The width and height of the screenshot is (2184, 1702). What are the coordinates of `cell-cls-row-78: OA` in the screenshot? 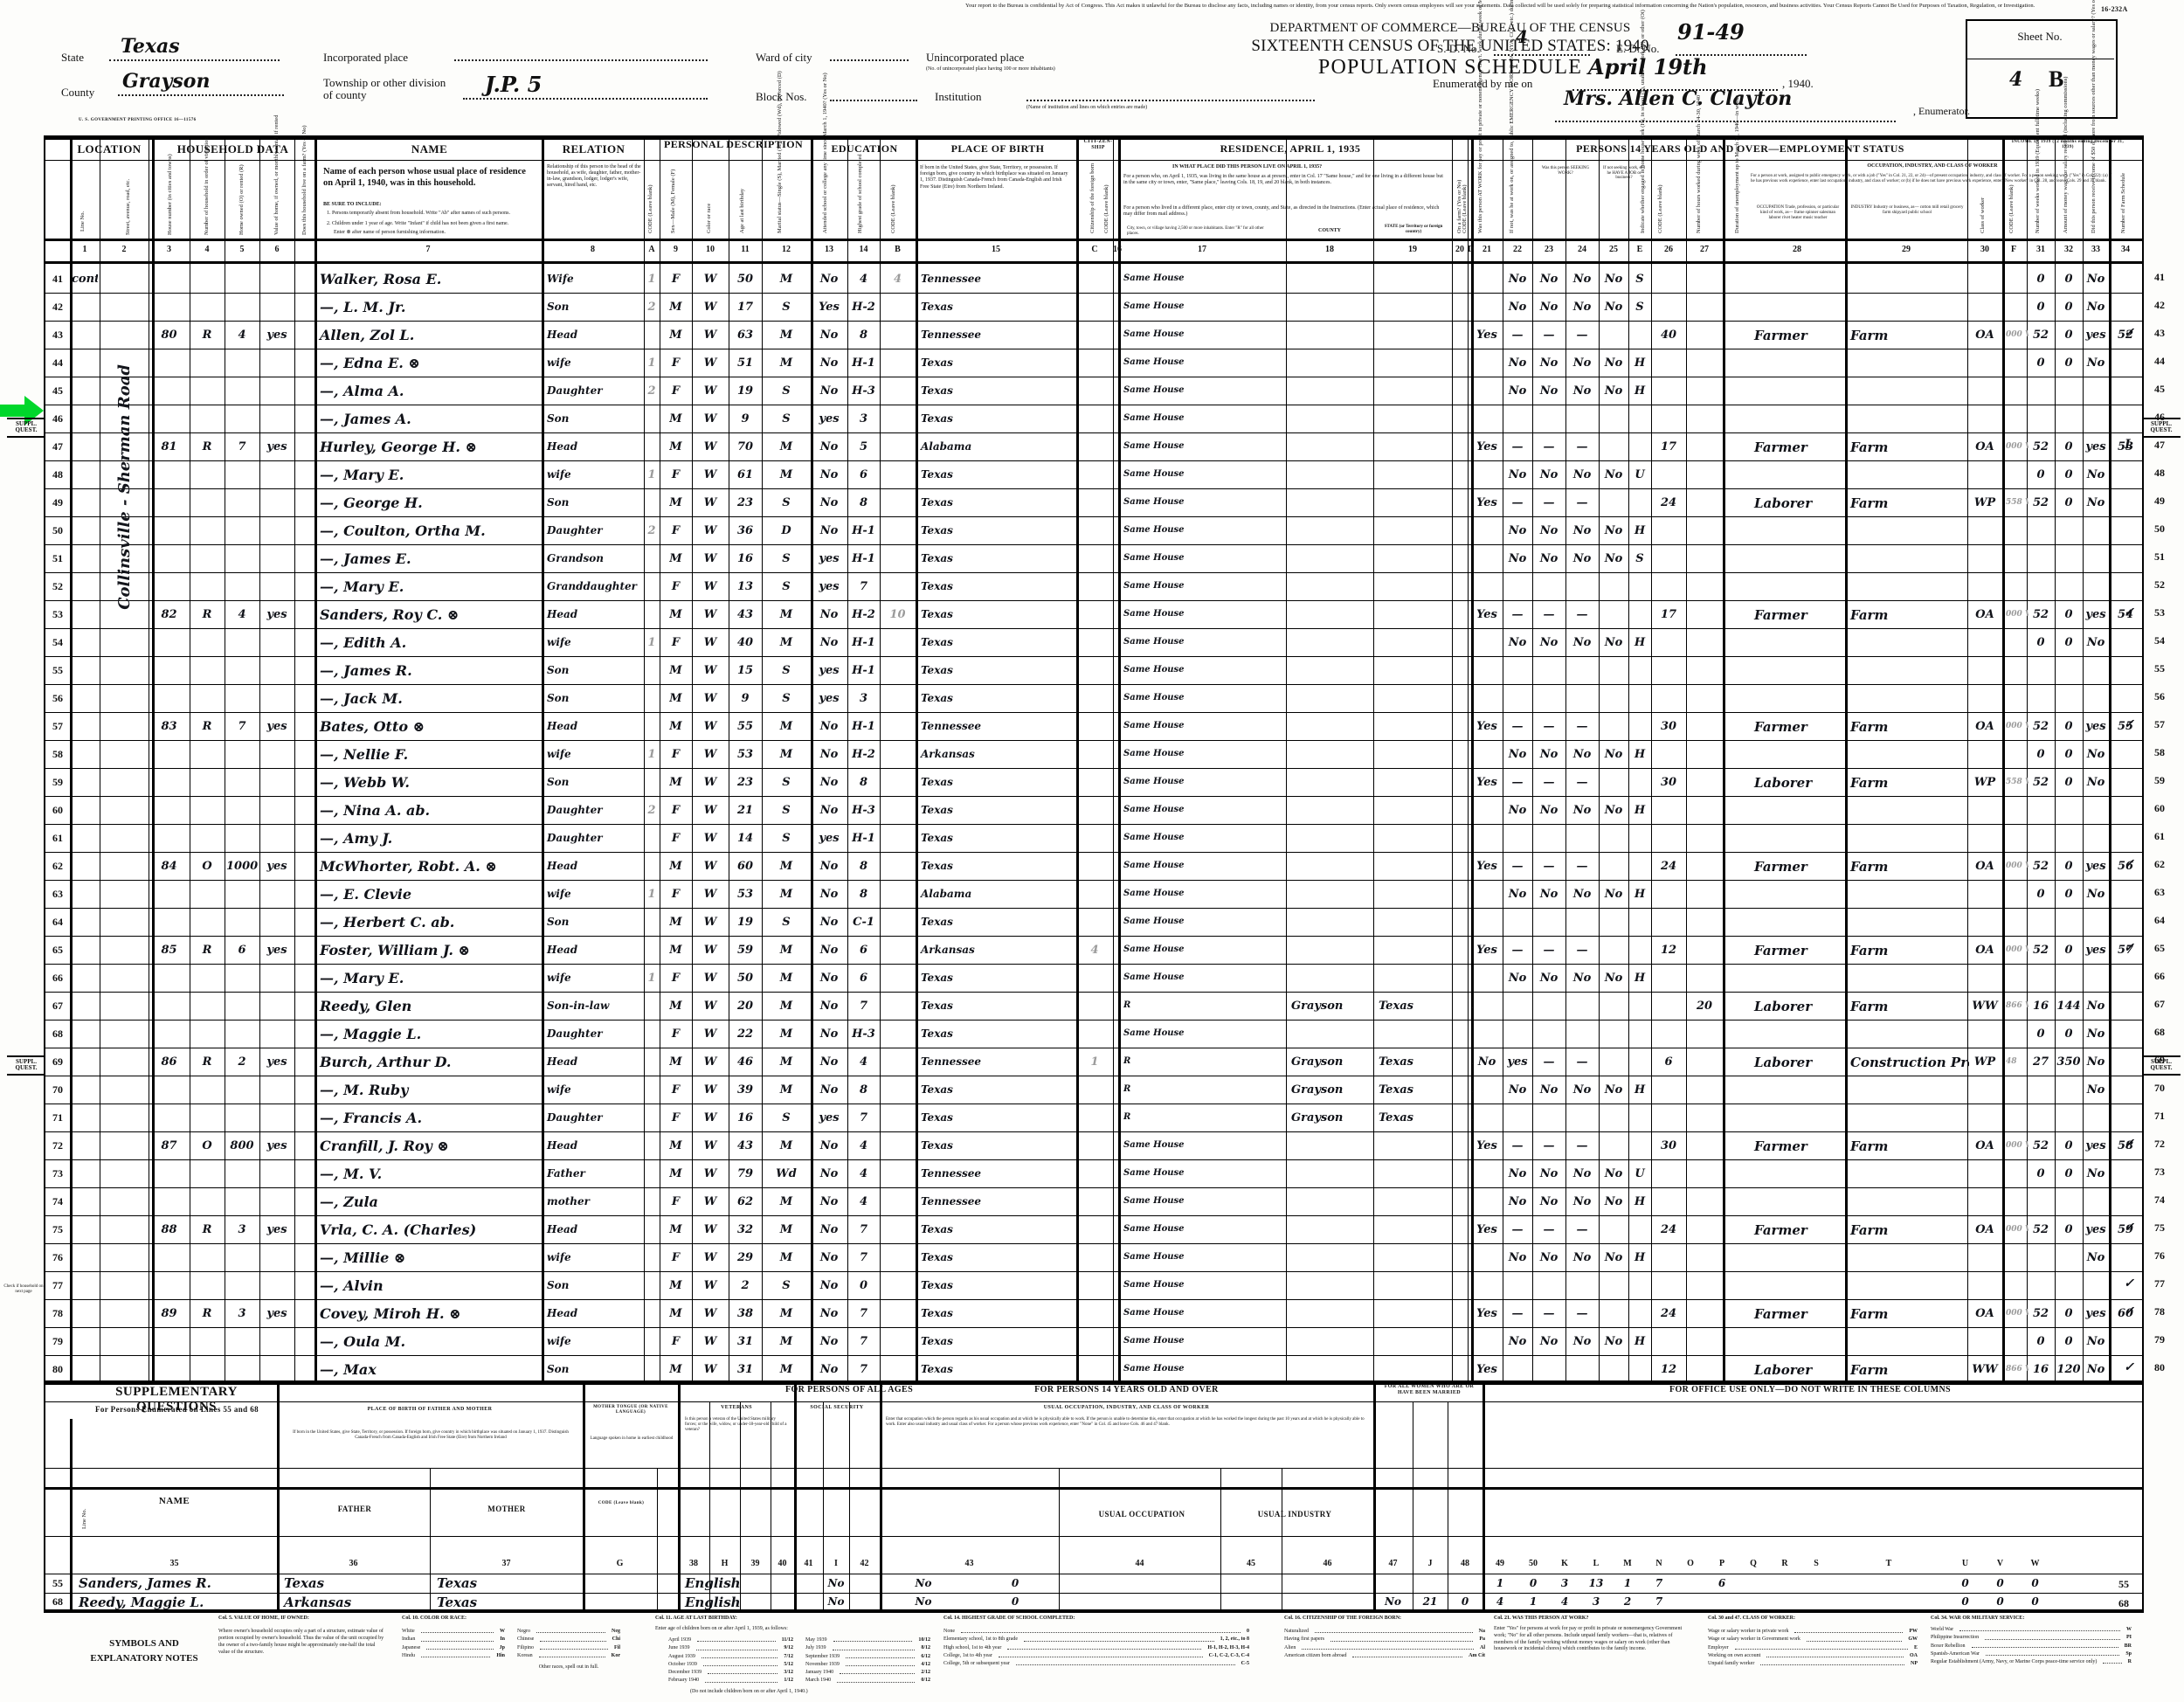 It's located at (1984, 1313).